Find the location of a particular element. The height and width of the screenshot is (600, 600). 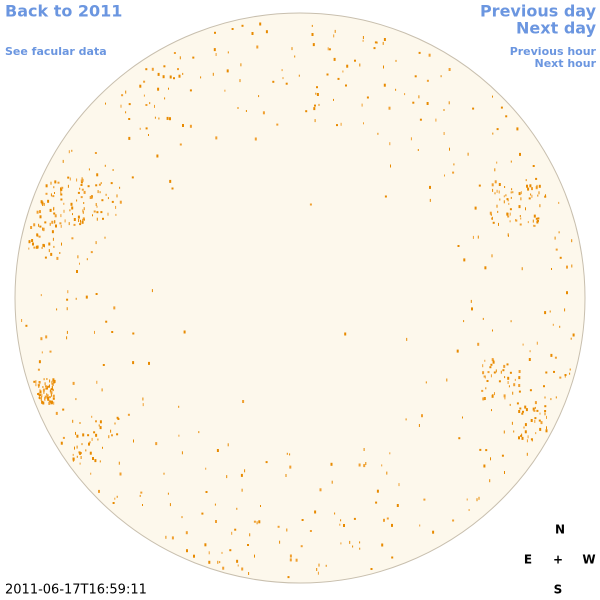

back-link: Back to 2011 is located at coordinates (63, 11).